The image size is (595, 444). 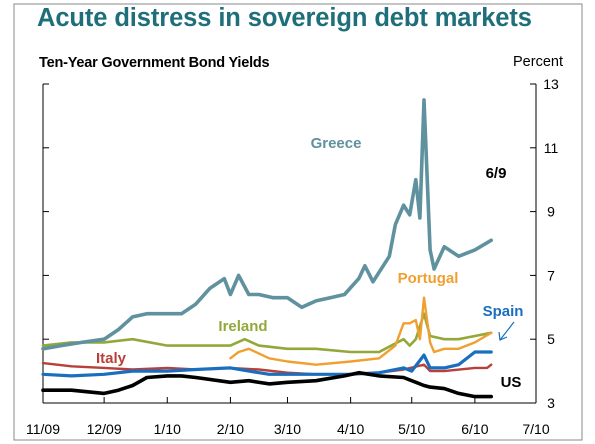 What do you see at coordinates (167, 429) in the screenshot?
I see `x-tick-label: 1/10` at bounding box center [167, 429].